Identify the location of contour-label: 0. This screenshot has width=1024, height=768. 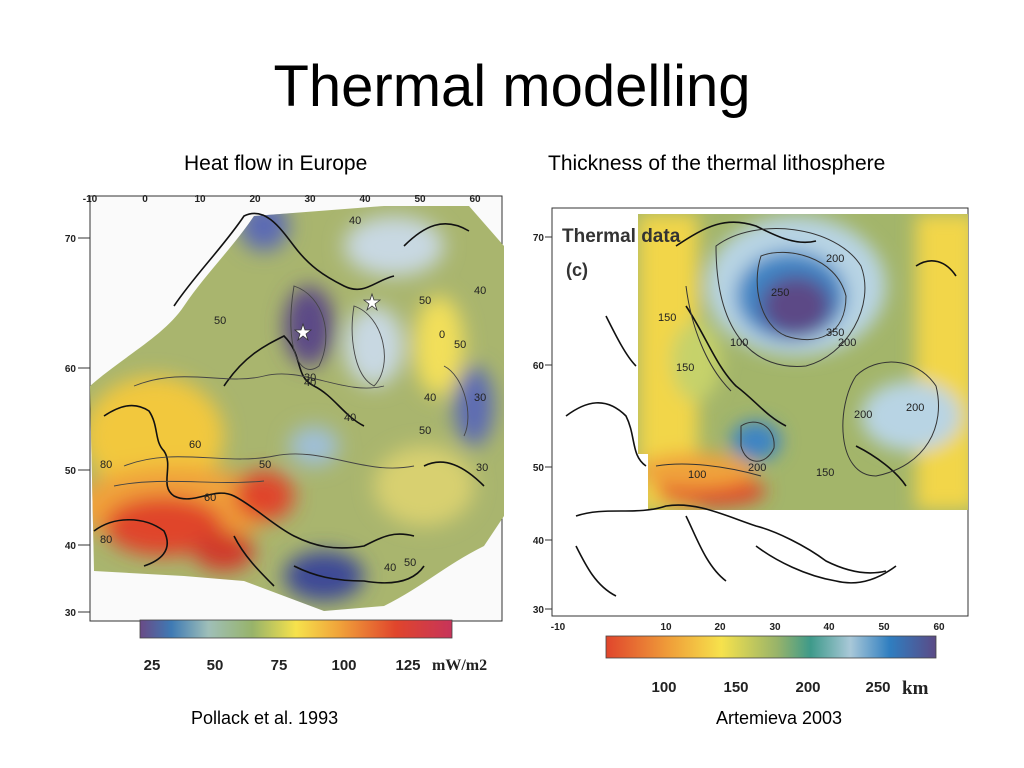
(442, 335).